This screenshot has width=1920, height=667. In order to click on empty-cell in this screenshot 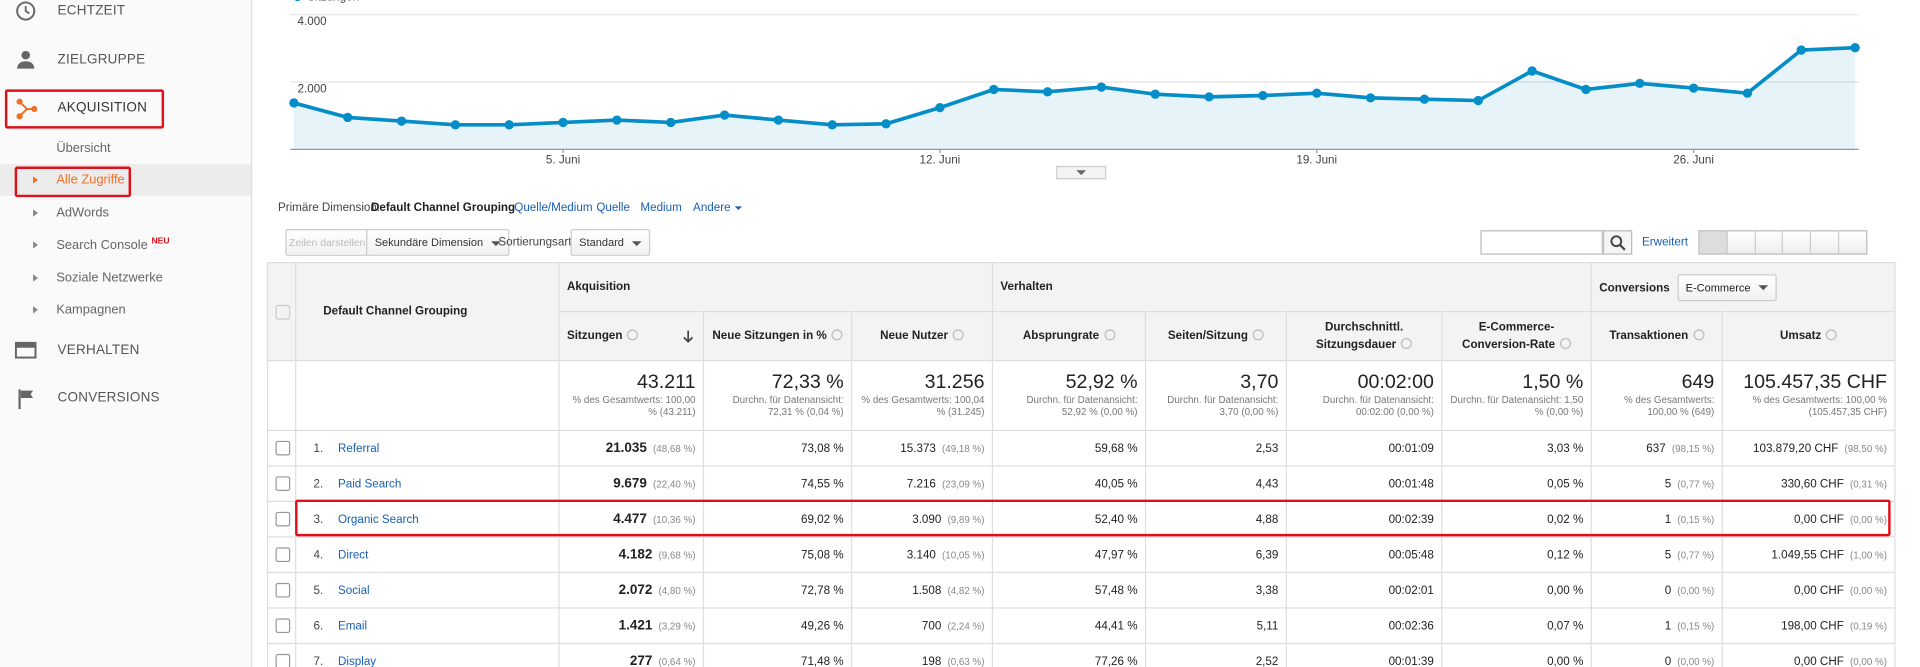, I will do `click(281, 396)`.